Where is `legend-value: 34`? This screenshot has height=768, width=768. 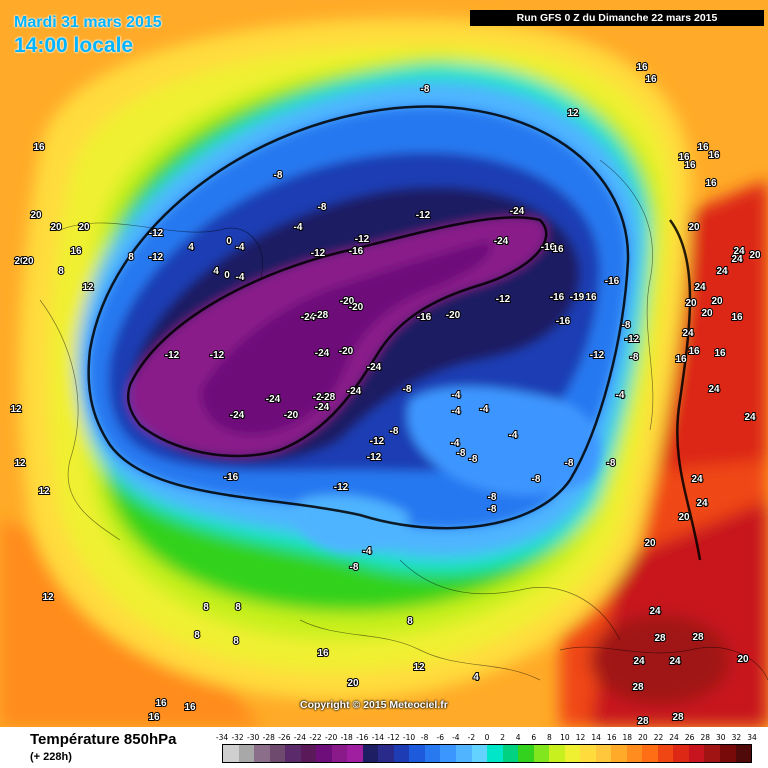 legend-value: 34 is located at coordinates (752, 737).